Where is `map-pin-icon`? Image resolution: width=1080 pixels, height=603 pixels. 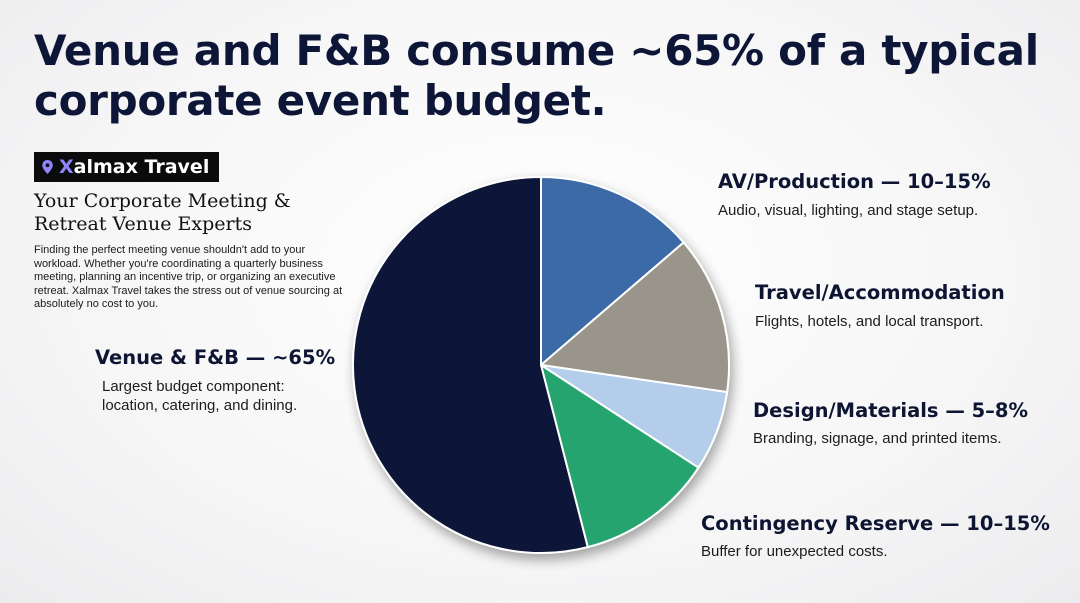
map-pin-icon is located at coordinates (47, 167).